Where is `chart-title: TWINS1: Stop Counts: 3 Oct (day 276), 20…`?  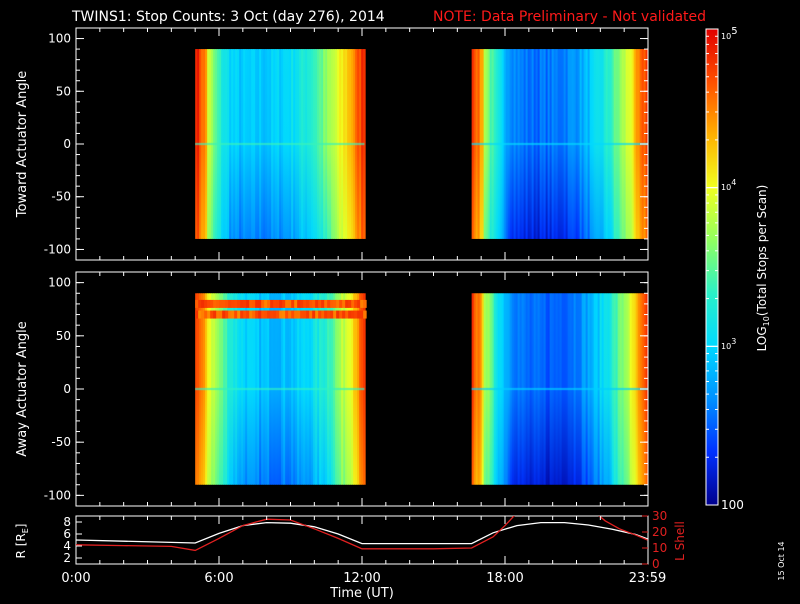 chart-title: TWINS1: Stop Counts: 3 Oct (day 276), 20… is located at coordinates (228, 17).